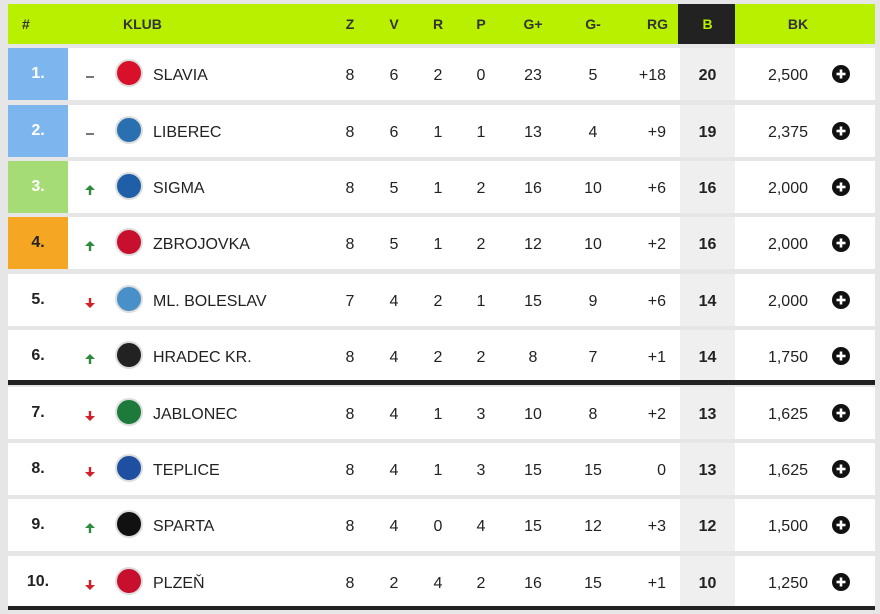  What do you see at coordinates (179, 583) in the screenshot?
I see `club-name: PLZEŇ` at bounding box center [179, 583].